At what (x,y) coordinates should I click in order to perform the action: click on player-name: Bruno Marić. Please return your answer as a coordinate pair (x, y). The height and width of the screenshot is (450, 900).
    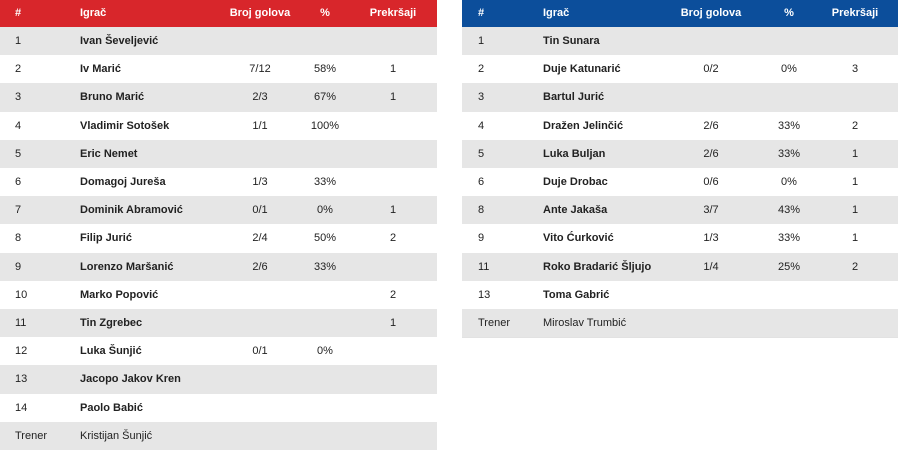
    Looking at the image, I should click on (112, 97).